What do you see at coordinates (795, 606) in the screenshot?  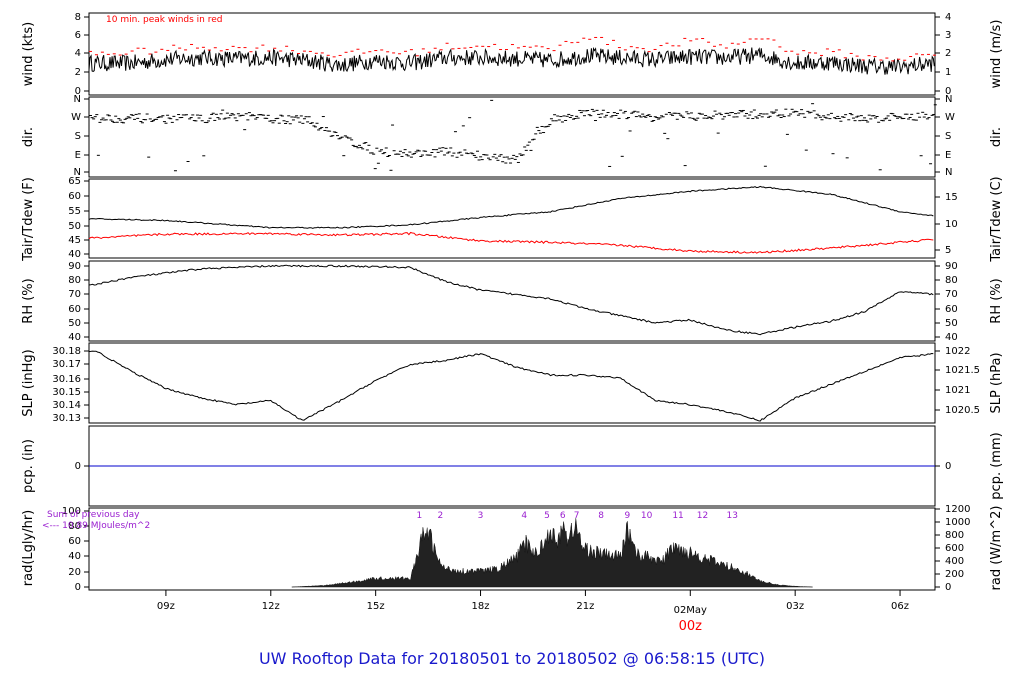 I see `xtick-label: 03z` at bounding box center [795, 606].